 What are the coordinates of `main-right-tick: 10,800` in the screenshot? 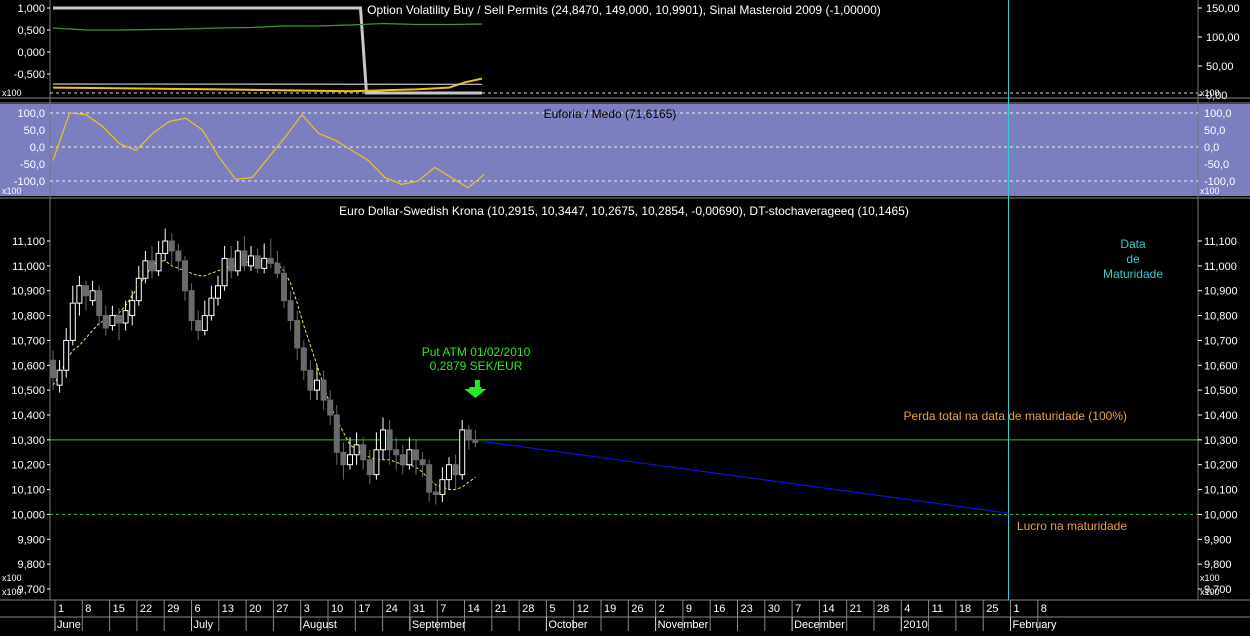 It's located at (1221, 317).